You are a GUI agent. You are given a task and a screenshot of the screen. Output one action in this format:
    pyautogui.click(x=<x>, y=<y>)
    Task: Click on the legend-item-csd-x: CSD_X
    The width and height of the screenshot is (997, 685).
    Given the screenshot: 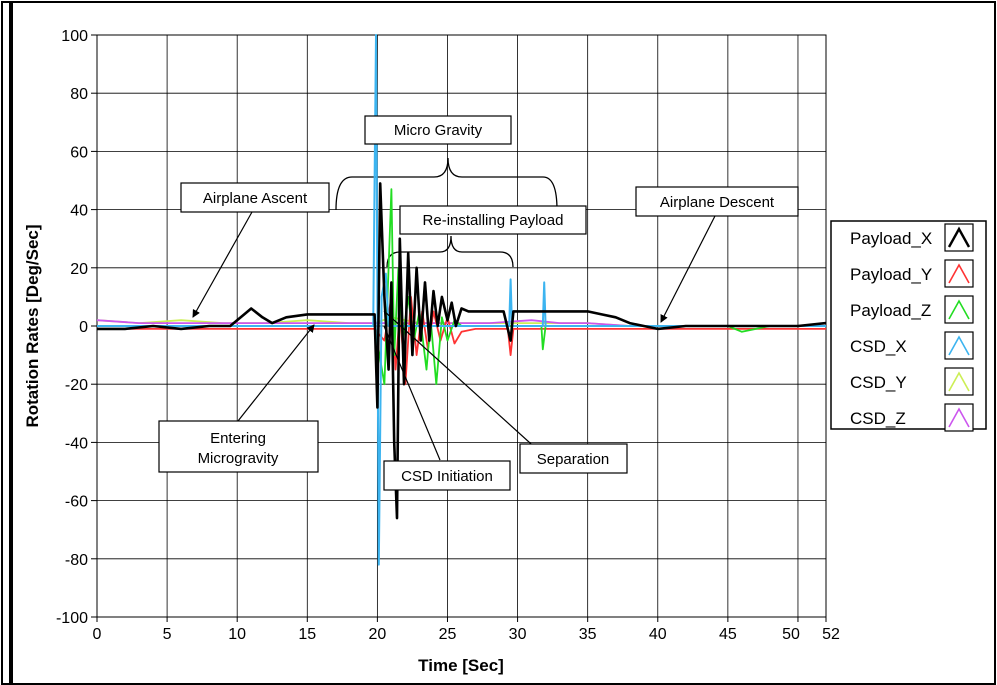 What is the action you would take?
    pyautogui.click(x=912, y=345)
    